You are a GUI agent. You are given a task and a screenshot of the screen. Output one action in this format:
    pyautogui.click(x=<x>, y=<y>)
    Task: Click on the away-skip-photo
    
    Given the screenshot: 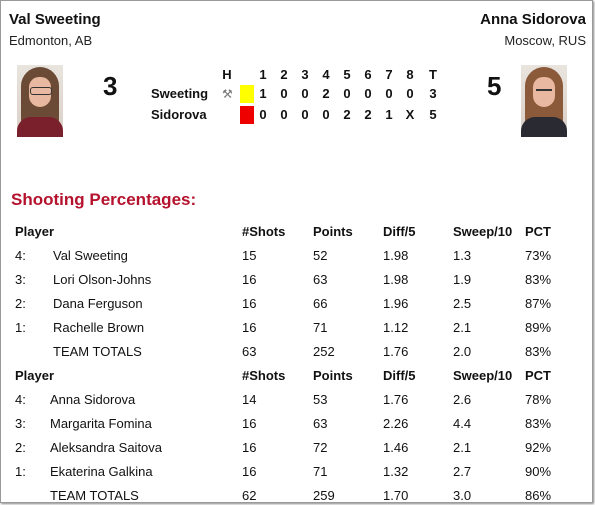 What is the action you would take?
    pyautogui.click(x=544, y=101)
    